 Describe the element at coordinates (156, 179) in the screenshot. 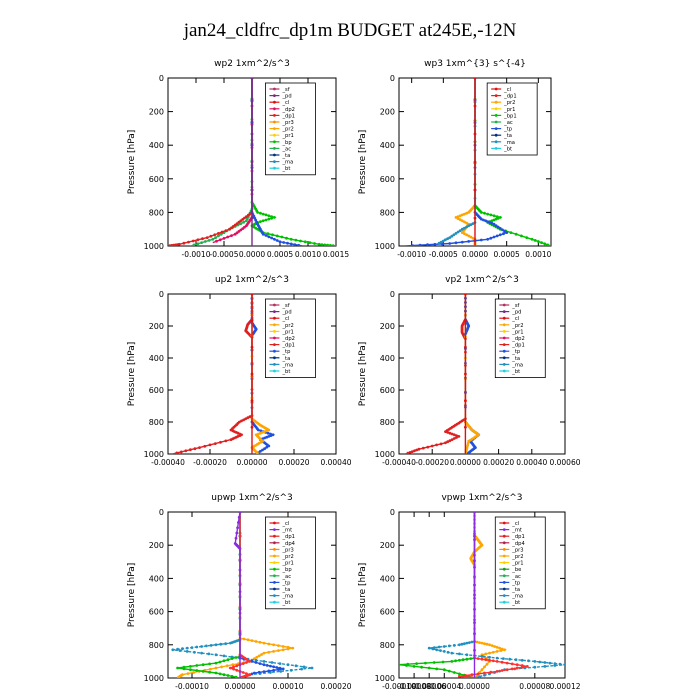

I see `y-tick-label: 600` at that location.